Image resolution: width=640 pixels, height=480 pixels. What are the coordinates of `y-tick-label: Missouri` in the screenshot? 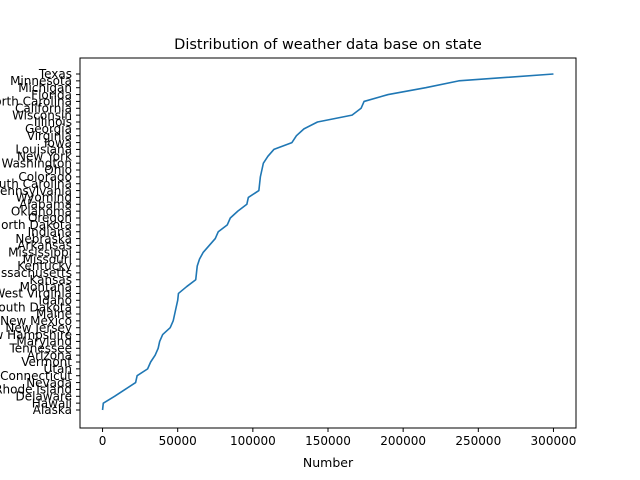 It's located at (47, 259).